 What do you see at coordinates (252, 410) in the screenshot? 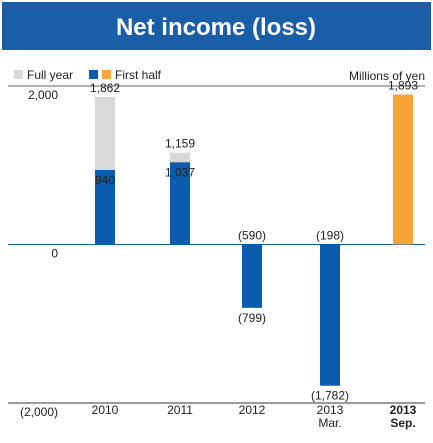
I see `x-tick-label: 2012` at bounding box center [252, 410].